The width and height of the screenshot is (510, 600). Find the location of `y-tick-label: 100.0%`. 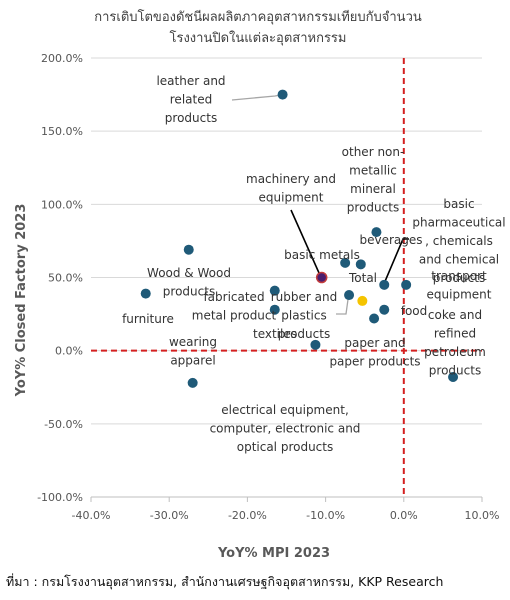

y-tick-label: 100.0% is located at coordinates (62, 204).